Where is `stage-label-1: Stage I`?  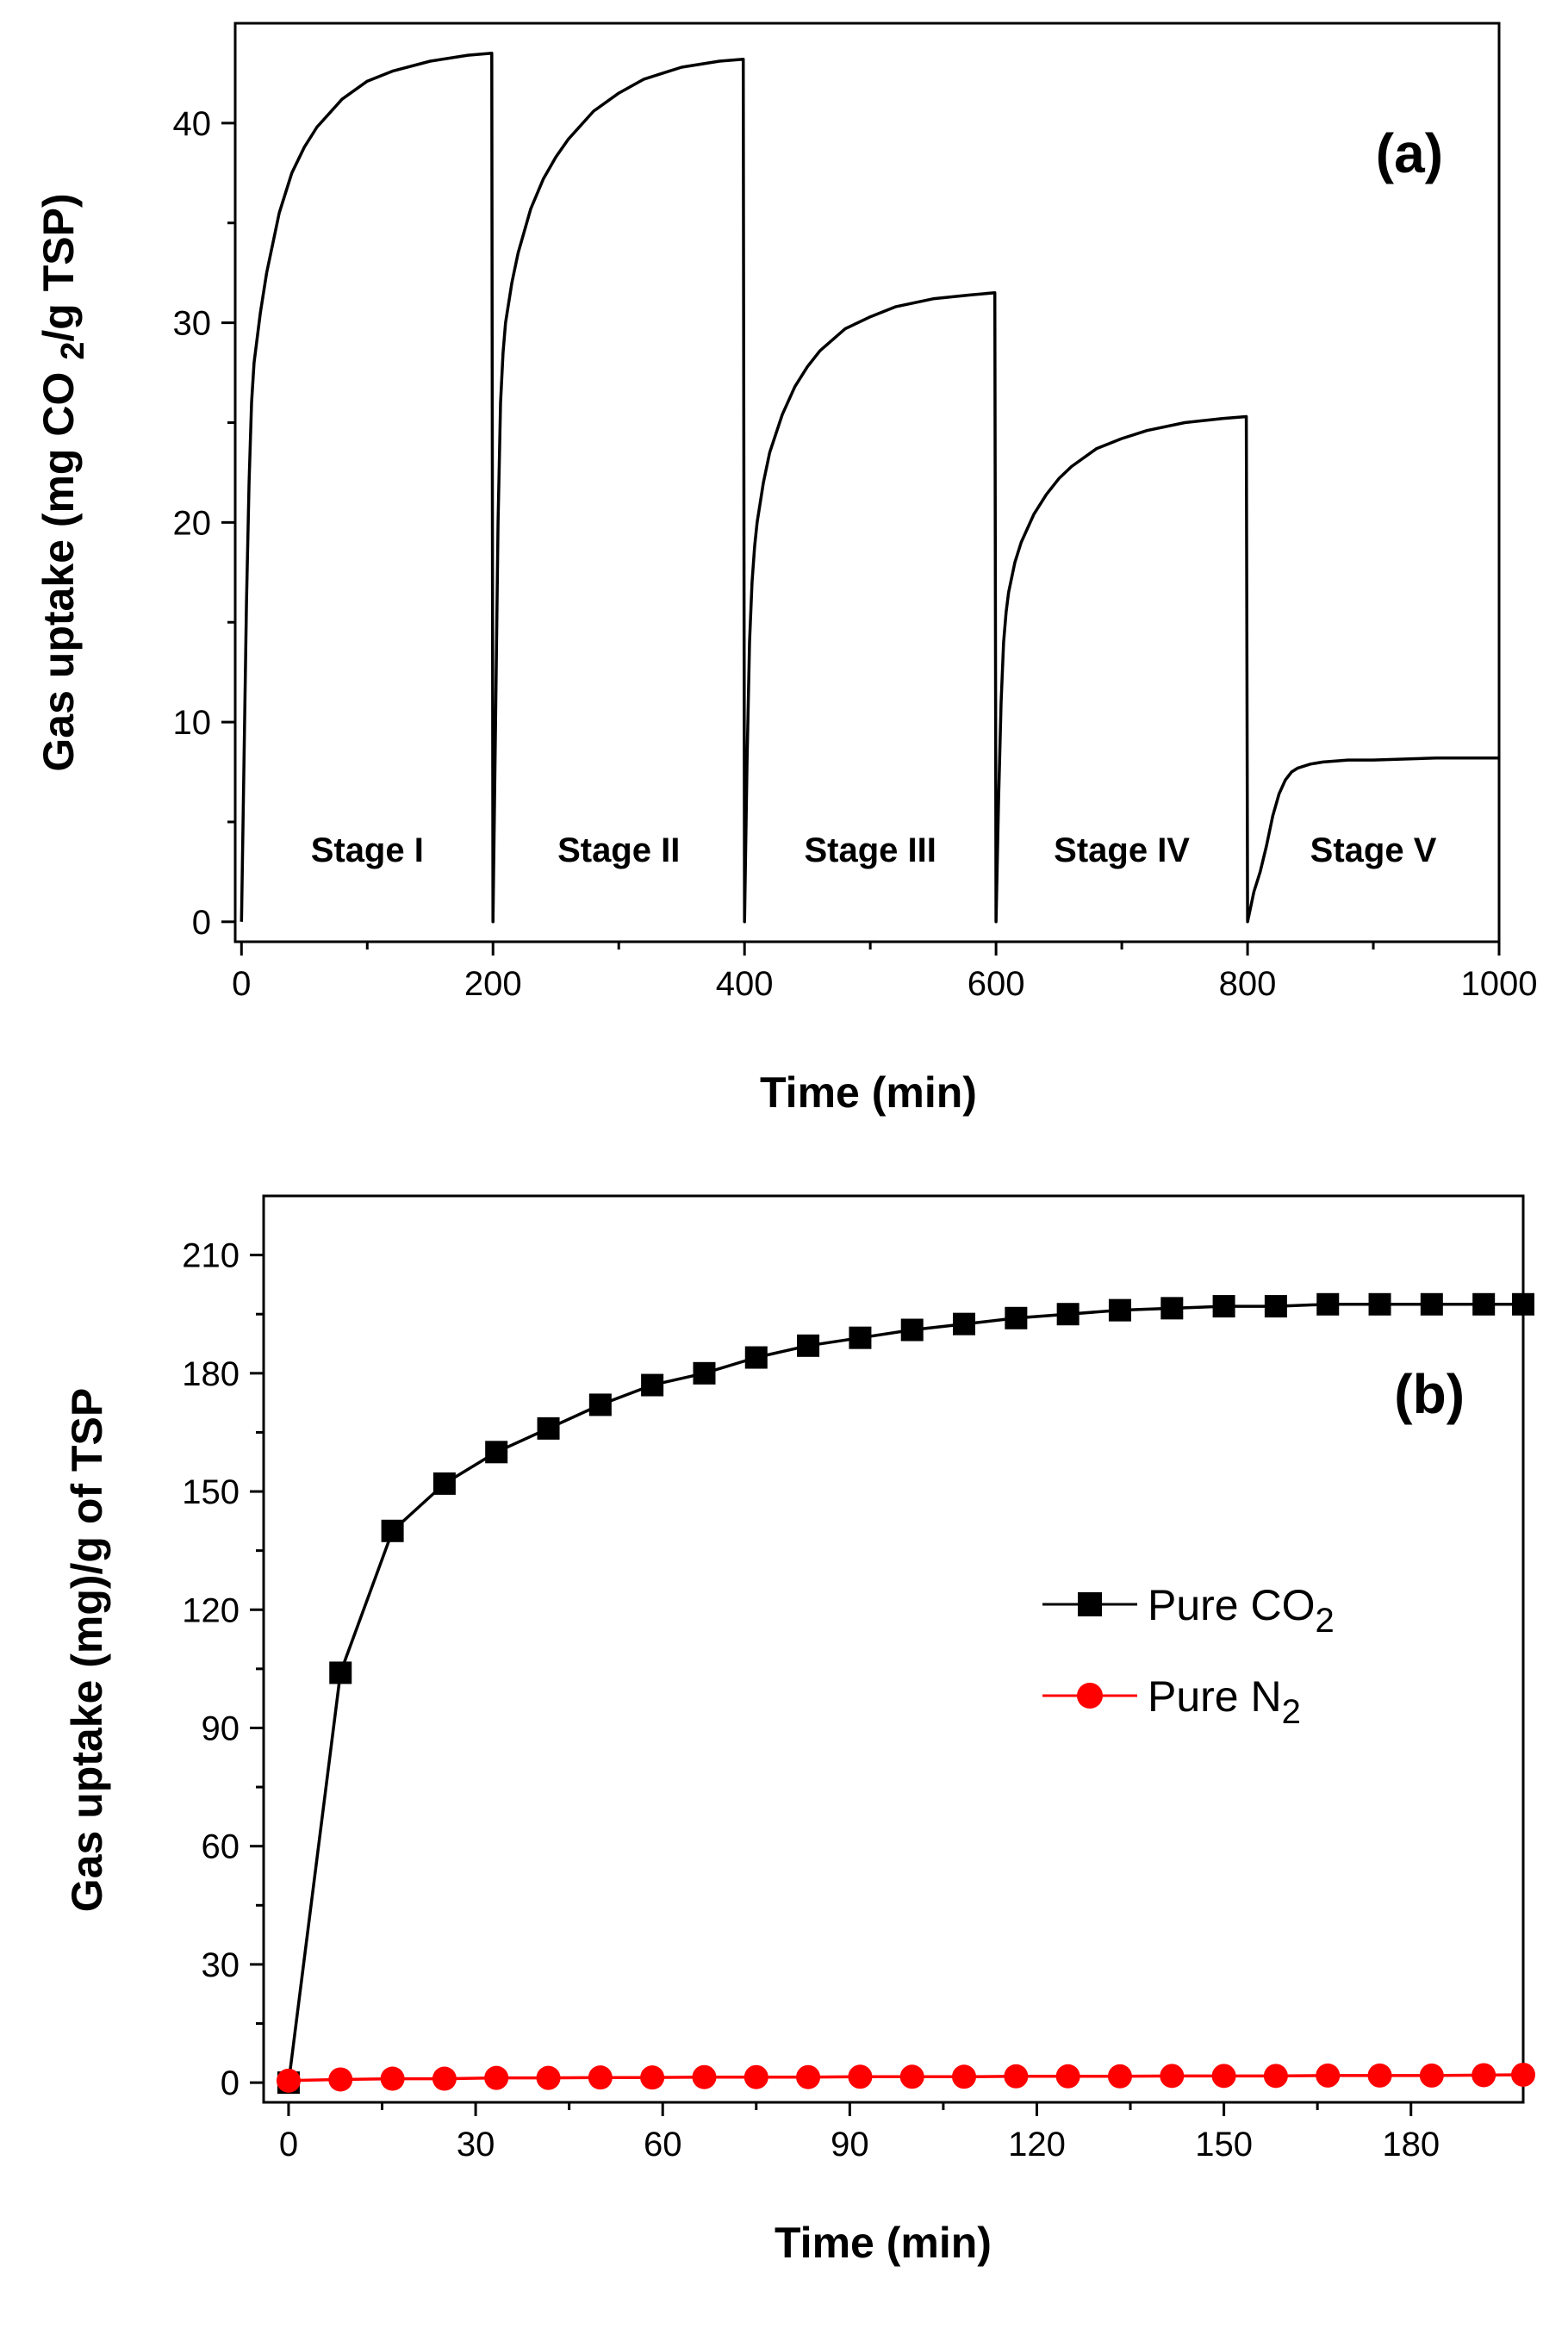 stage-label-1: Stage I is located at coordinates (368, 850).